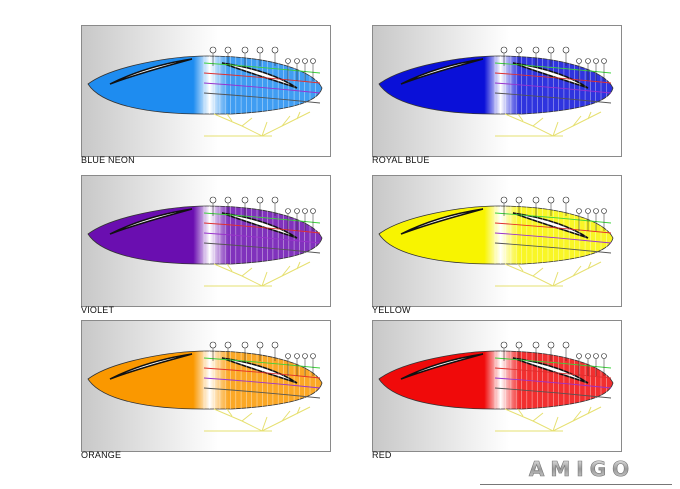 The image size is (680, 489). Describe the element at coordinates (401, 160) in the screenshot. I see `variant-label: ROYAL BLUE` at that location.